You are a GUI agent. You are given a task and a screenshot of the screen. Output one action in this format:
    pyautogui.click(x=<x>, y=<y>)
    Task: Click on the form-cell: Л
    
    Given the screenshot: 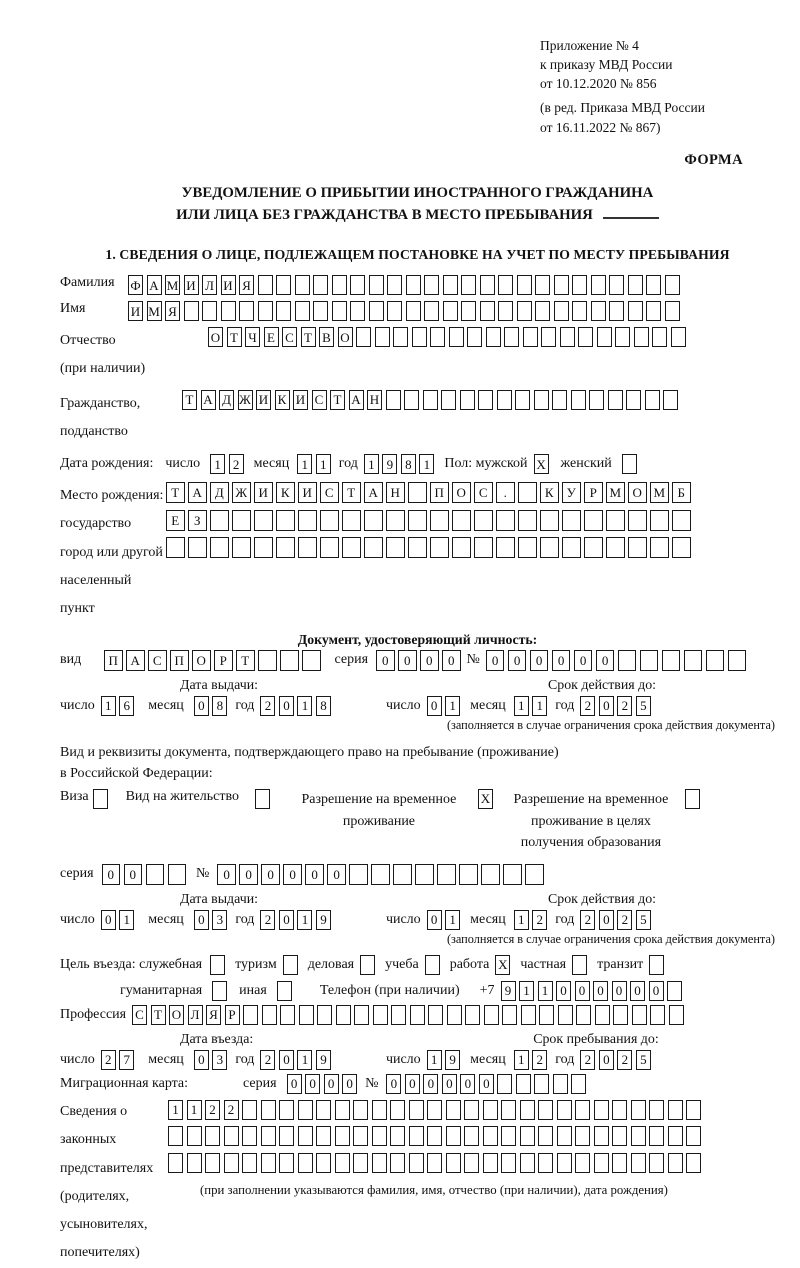 What is the action you would take?
    pyautogui.click(x=195, y=1014)
    